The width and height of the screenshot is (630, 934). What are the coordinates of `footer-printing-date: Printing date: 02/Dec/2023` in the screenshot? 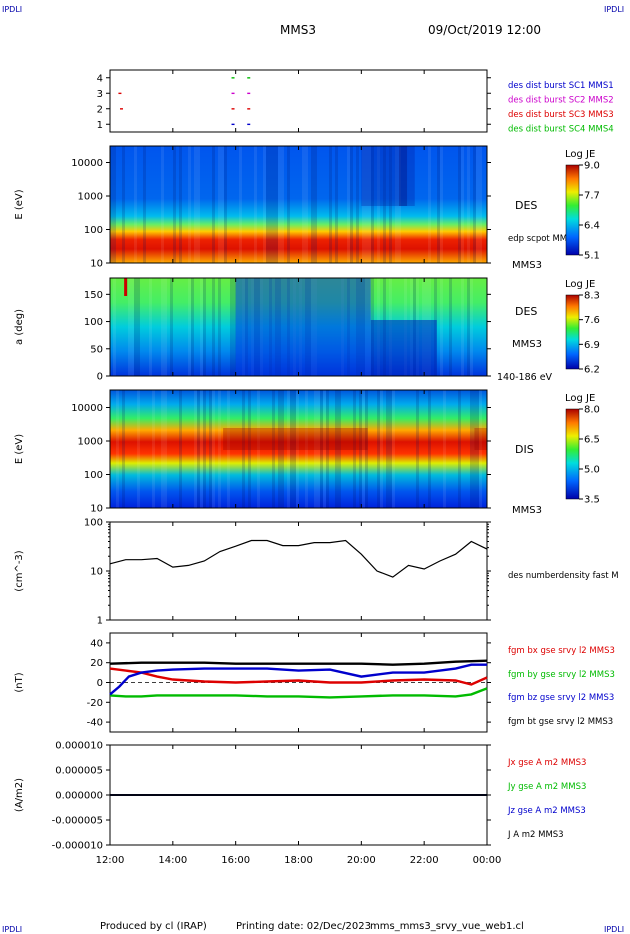 It's located at (303, 926).